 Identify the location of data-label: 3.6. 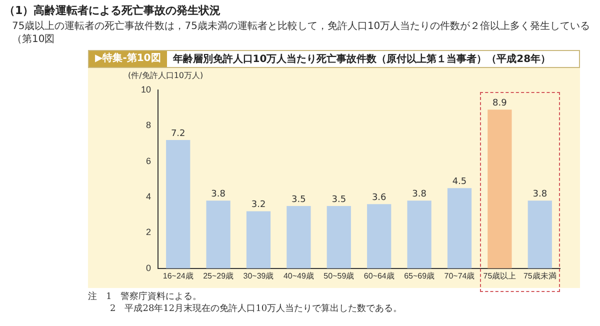
(379, 198).